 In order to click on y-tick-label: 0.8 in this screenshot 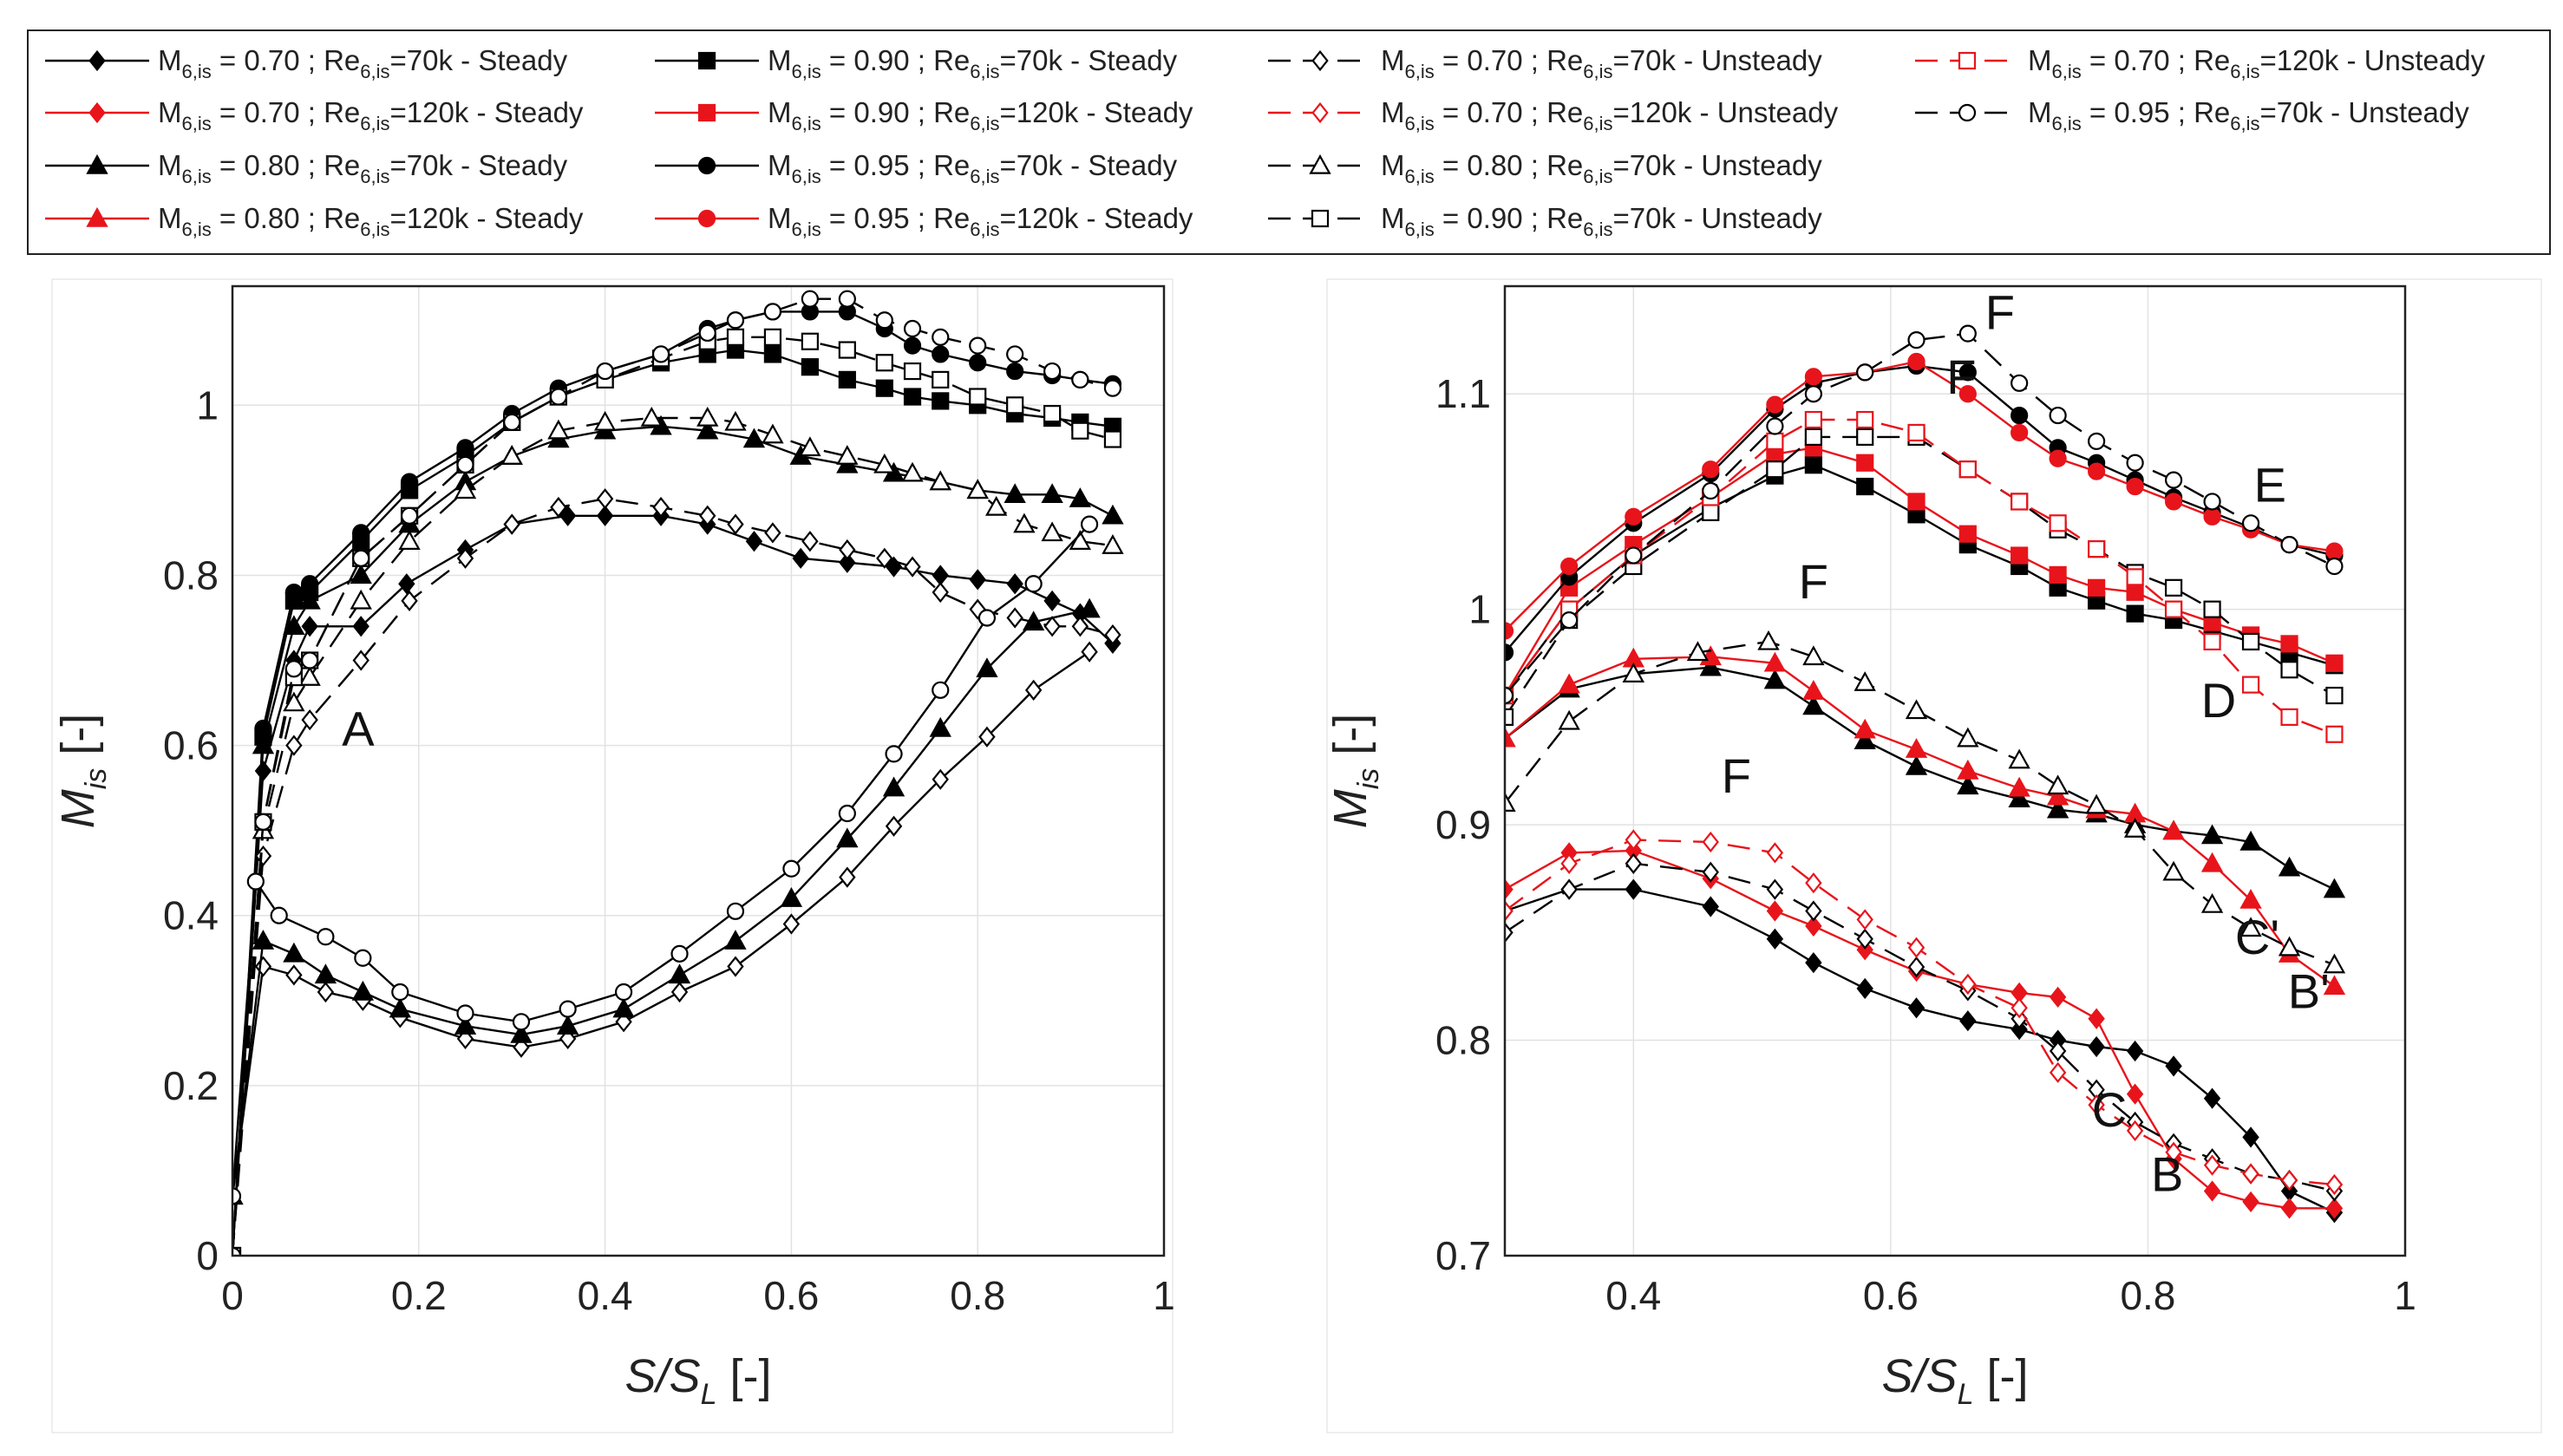, I will do `click(1463, 1040)`.